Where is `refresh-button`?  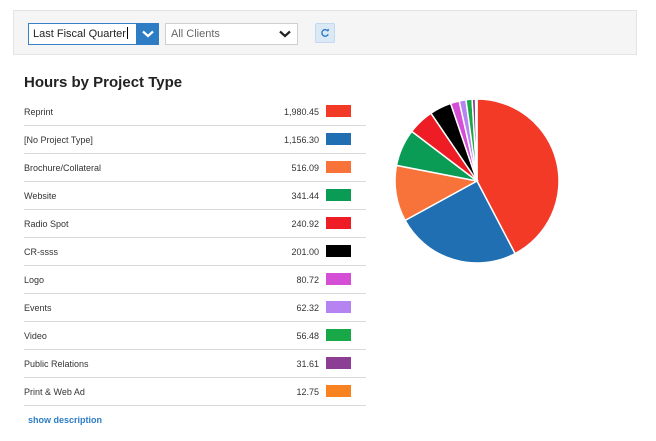 refresh-button is located at coordinates (325, 33).